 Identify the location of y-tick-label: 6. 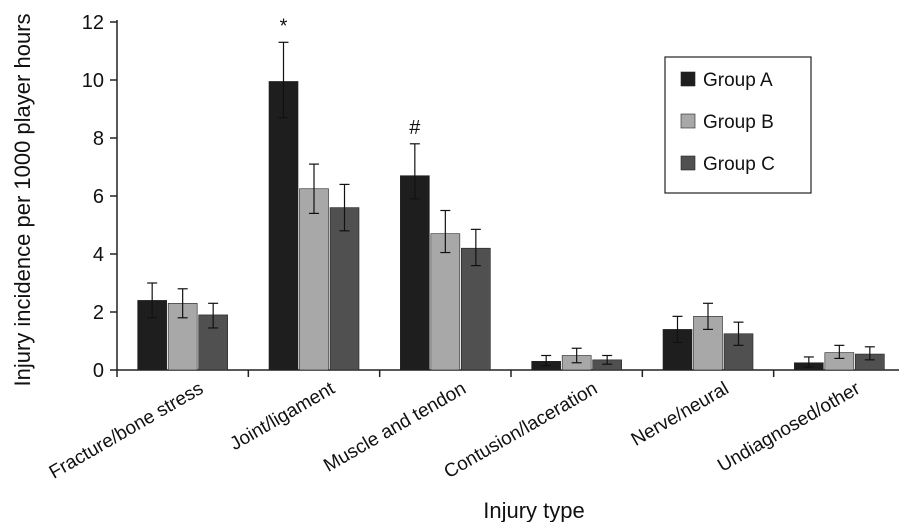
(98, 197).